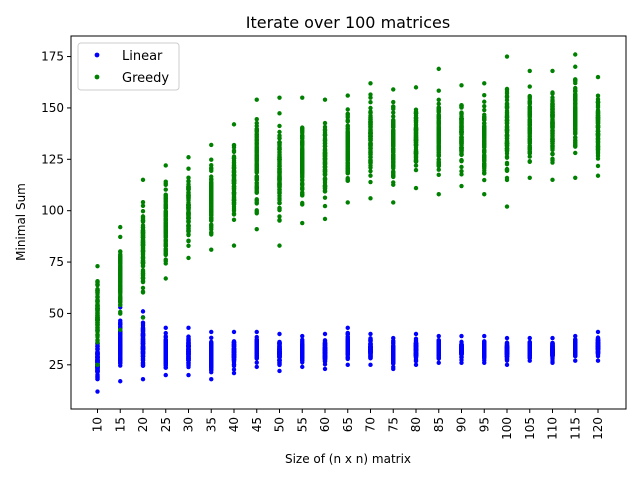 The image size is (640, 480). I want to click on x-tick-label: 95, so click(484, 424).